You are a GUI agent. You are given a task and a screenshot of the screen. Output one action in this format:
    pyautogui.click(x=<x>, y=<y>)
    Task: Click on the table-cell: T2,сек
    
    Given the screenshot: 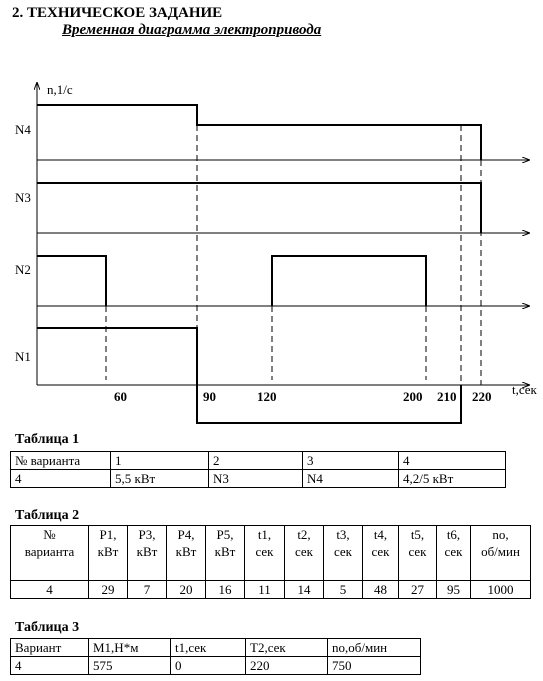 What is the action you would take?
    pyautogui.click(x=286, y=647)
    